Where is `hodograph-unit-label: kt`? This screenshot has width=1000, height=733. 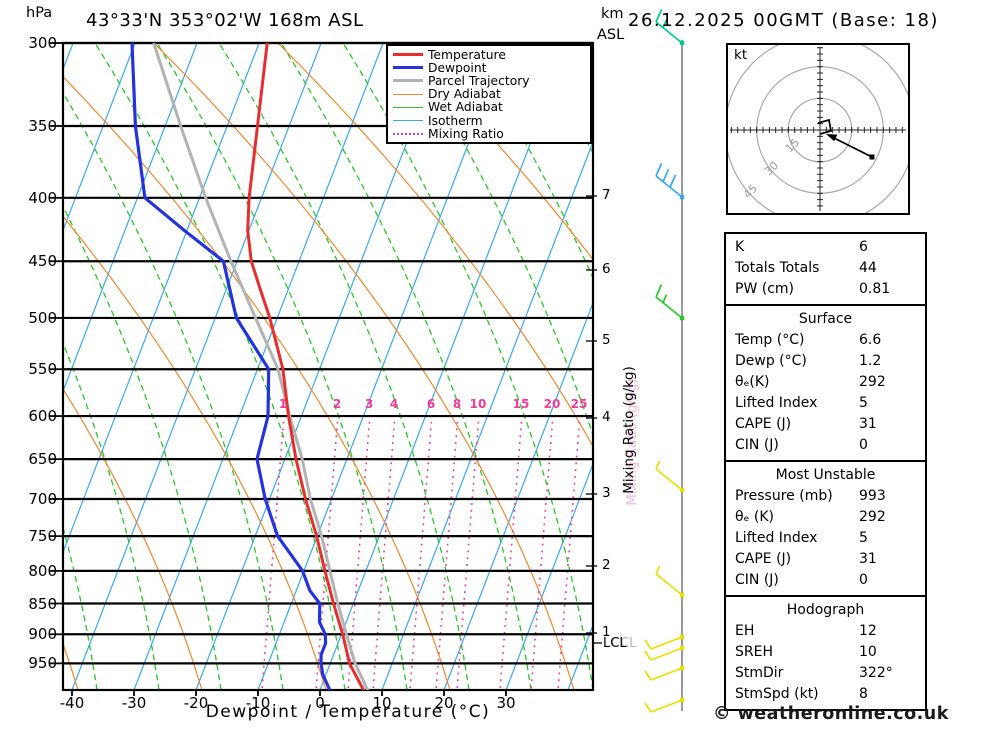
hodograph-unit-label: kt is located at coordinates (741, 55).